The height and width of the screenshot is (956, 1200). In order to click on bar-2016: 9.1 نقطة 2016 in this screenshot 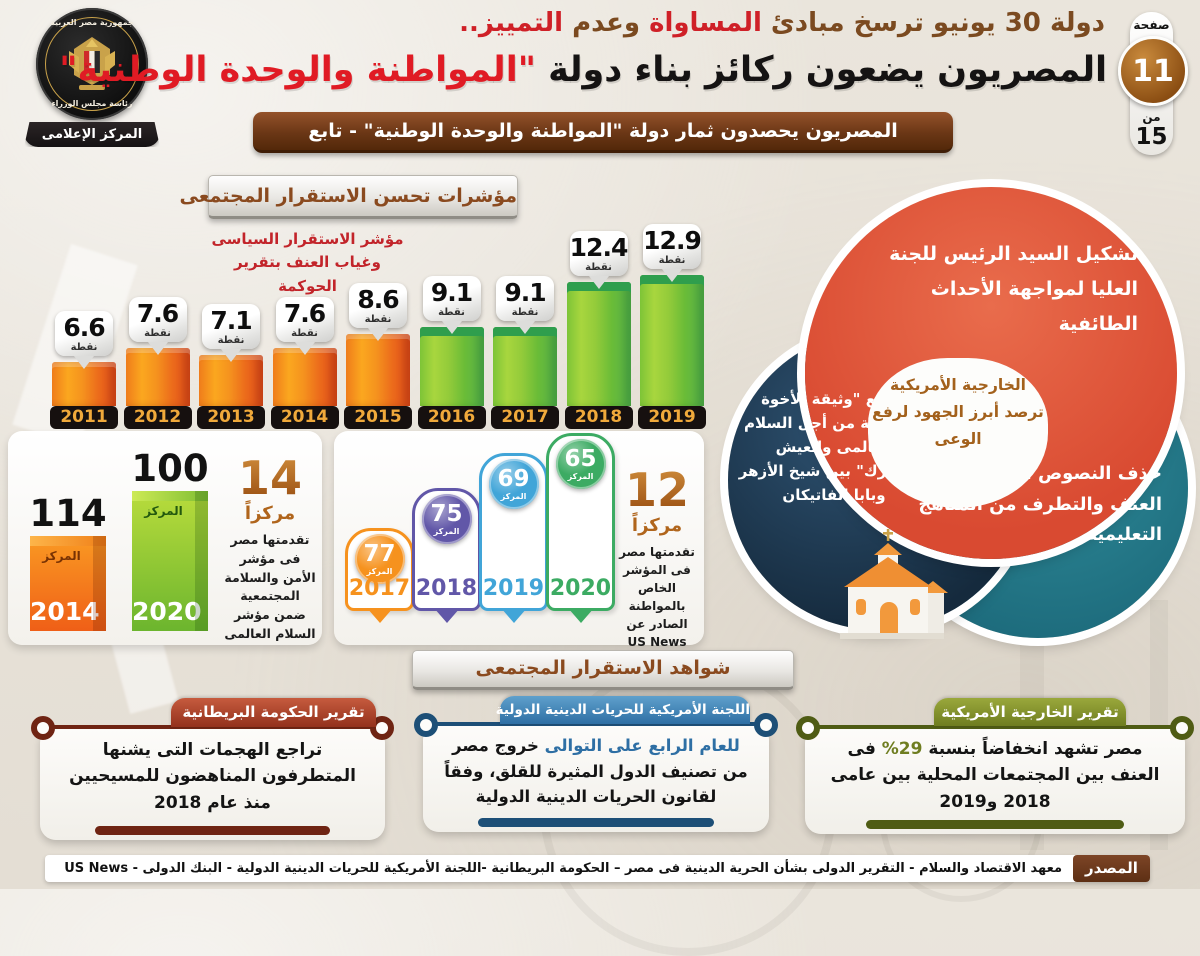, I will do `click(451, 352)`.